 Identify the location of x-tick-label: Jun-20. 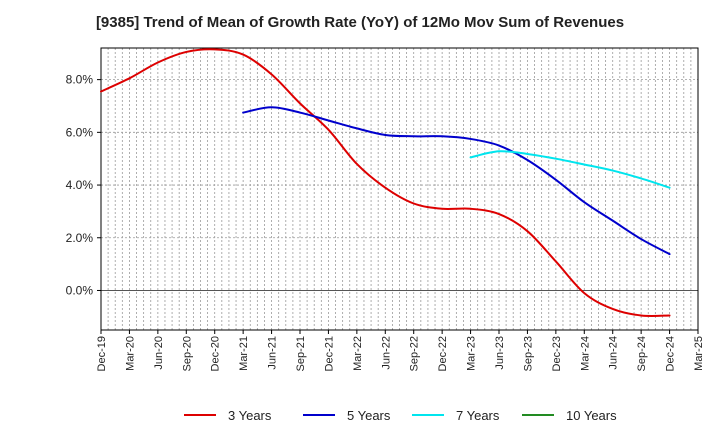
(159, 353).